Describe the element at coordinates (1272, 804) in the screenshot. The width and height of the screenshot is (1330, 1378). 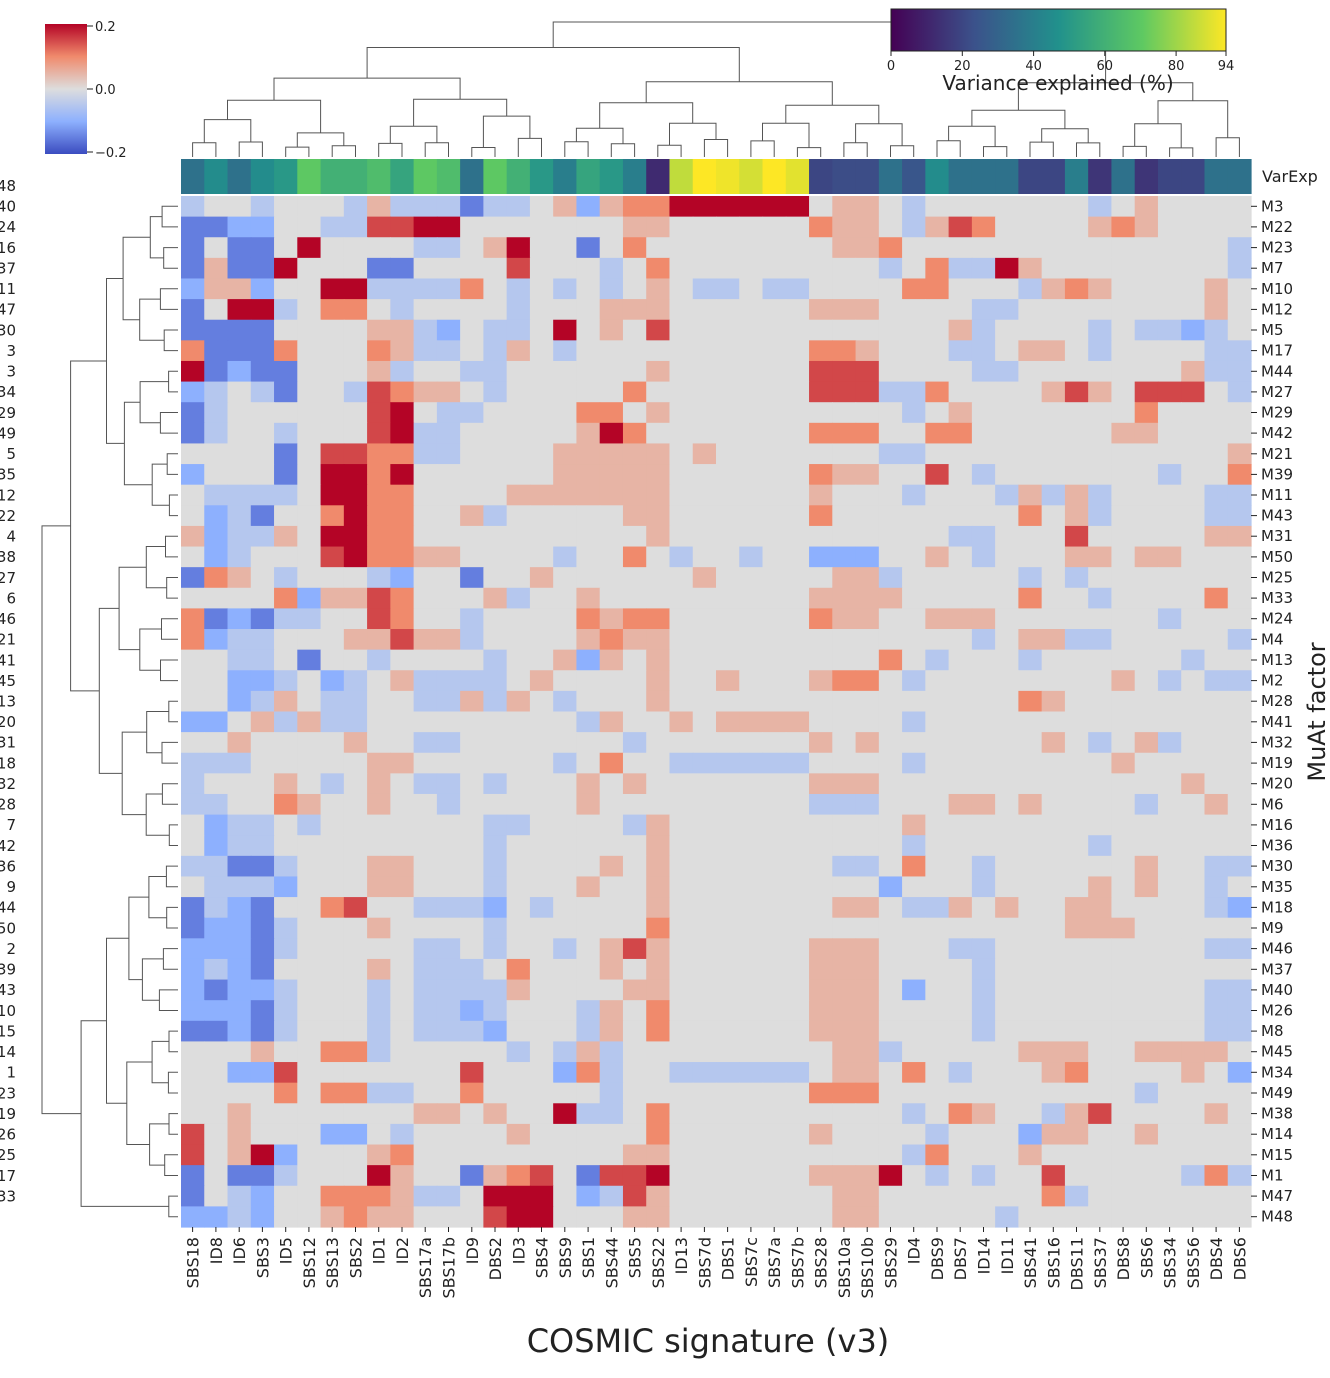
I see `row-label: M6` at that location.